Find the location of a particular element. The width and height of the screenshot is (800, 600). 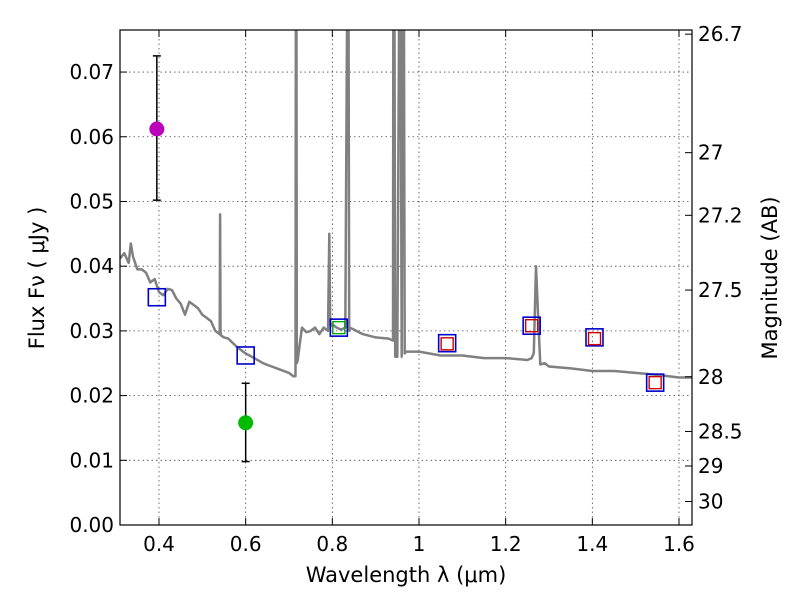

x-tick-label: 1.4 is located at coordinates (592, 544).